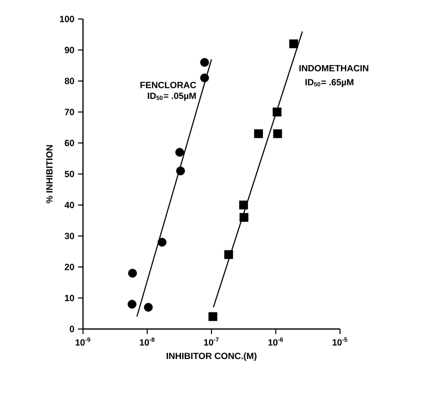 Image resolution: width=437 pixels, height=400 pixels. I want to click on x-tick-label: 10$^{-5}$, so click(340, 342).